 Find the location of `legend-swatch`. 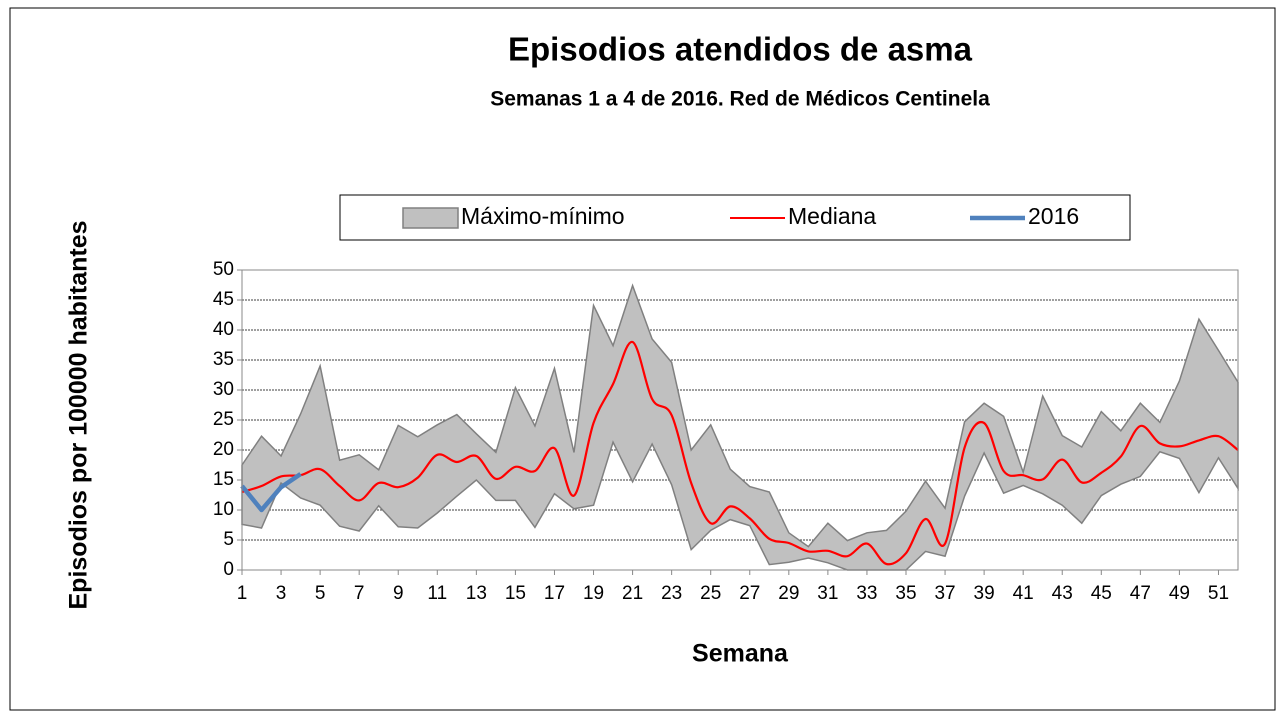

legend-swatch is located at coordinates (430, 218).